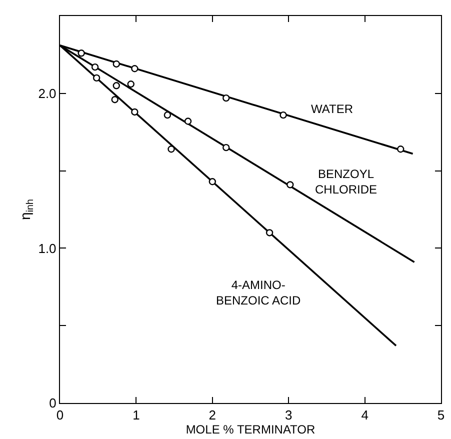 The width and height of the screenshot is (451, 439). What do you see at coordinates (52, 403) in the screenshot?
I see `y-tick-label: 0` at bounding box center [52, 403].